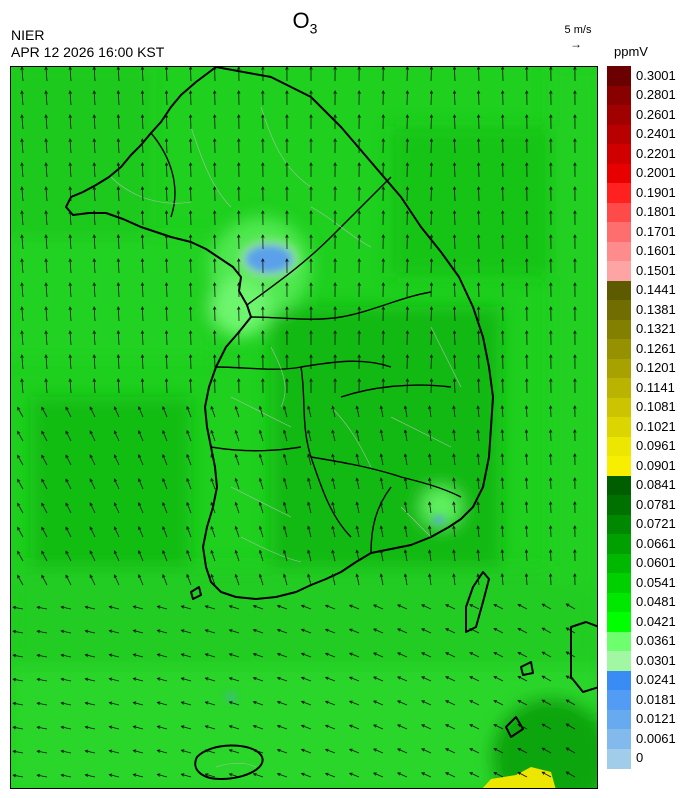  Describe the element at coordinates (656, 192) in the screenshot. I see `colorbar-tick-label: 0.1901` at that location.